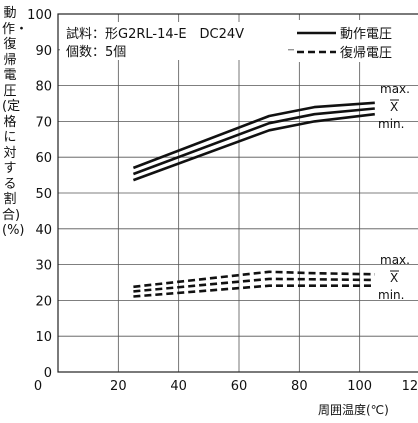  What do you see at coordinates (366, 34) in the screenshot?
I see `legend-label-operate: 動作電圧` at bounding box center [366, 34].